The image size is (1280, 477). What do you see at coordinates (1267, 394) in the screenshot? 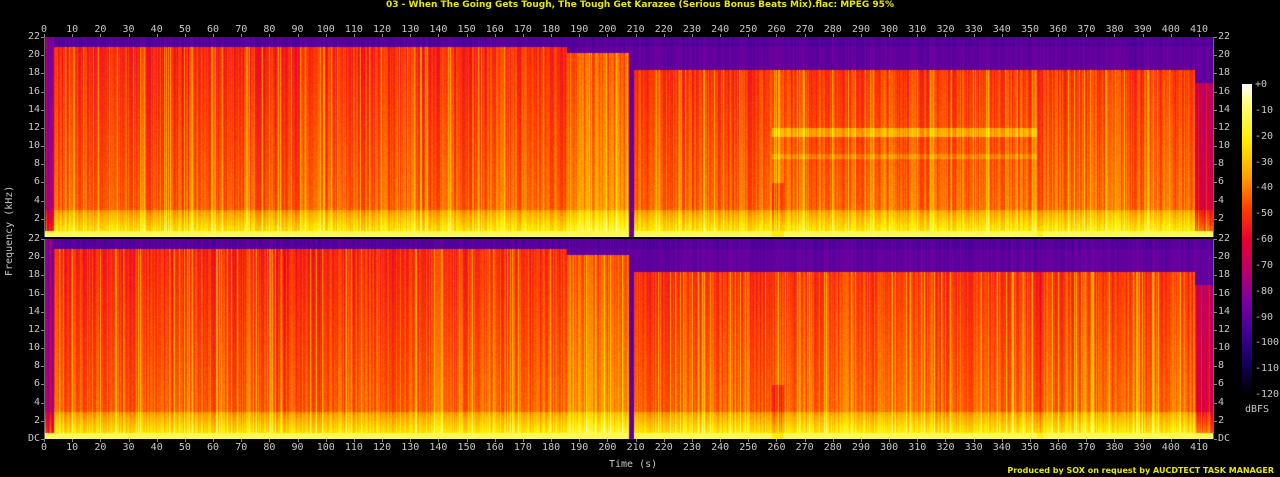
I see `colorbar-tick-label: -120` at bounding box center [1267, 394].